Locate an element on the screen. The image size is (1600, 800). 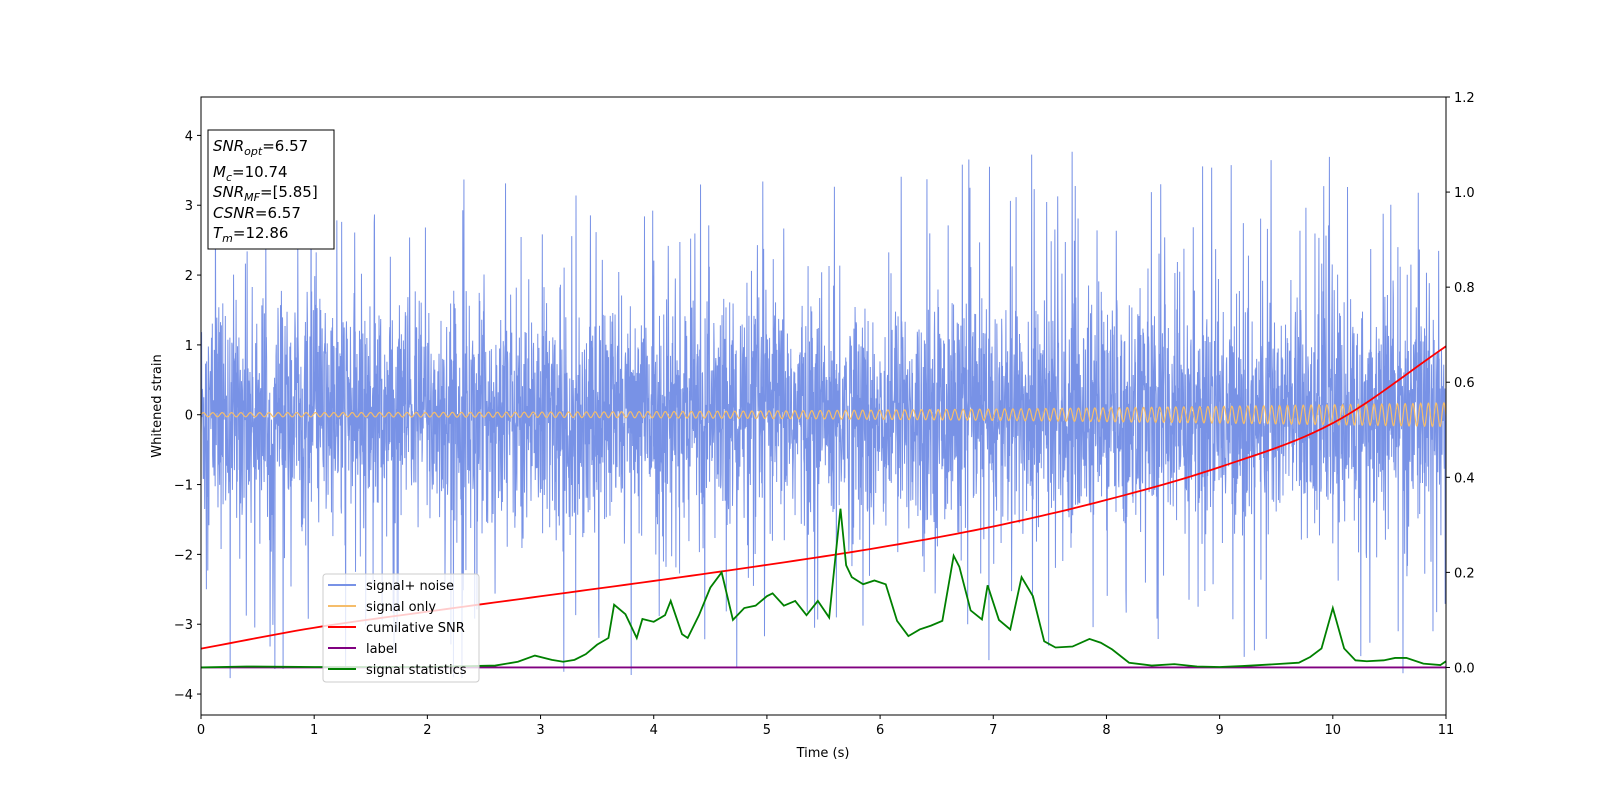
y-right-tick-label: 0.4 is located at coordinates (1464, 478).